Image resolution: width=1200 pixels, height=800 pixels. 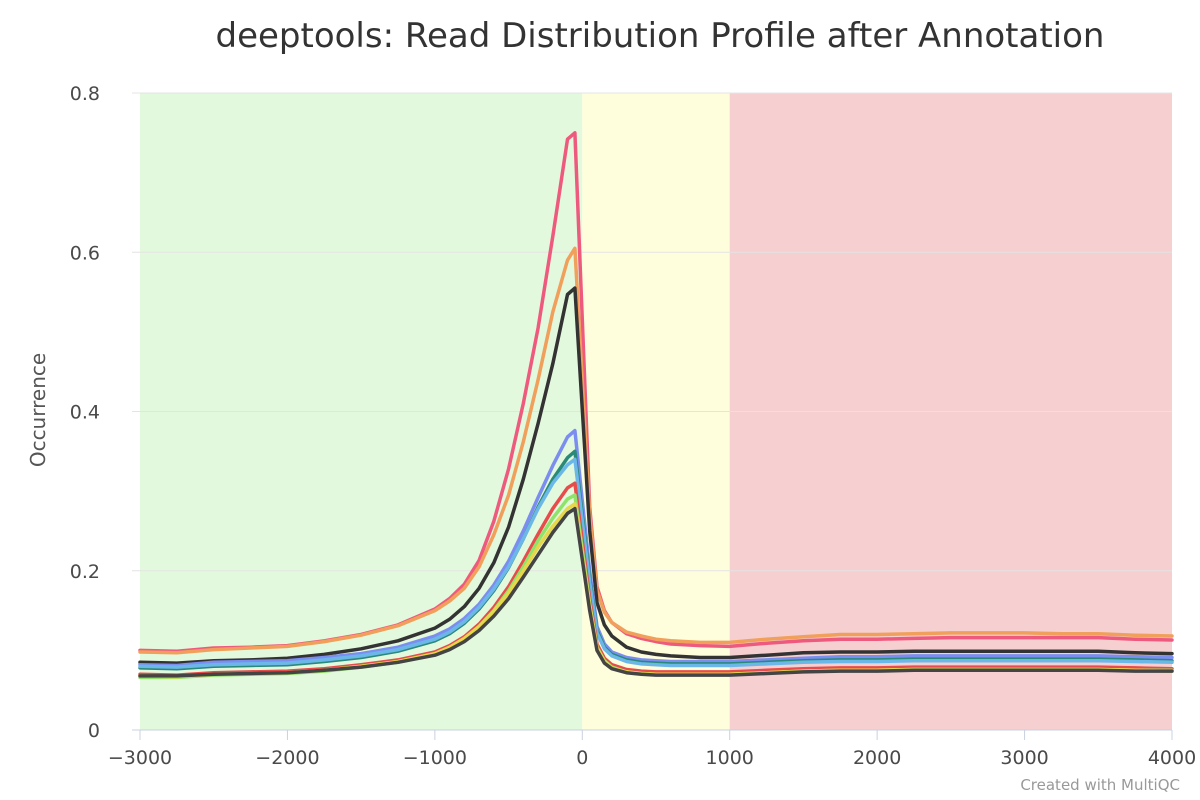 I want to click on x-tick-label: −1000, so click(x=435, y=758).